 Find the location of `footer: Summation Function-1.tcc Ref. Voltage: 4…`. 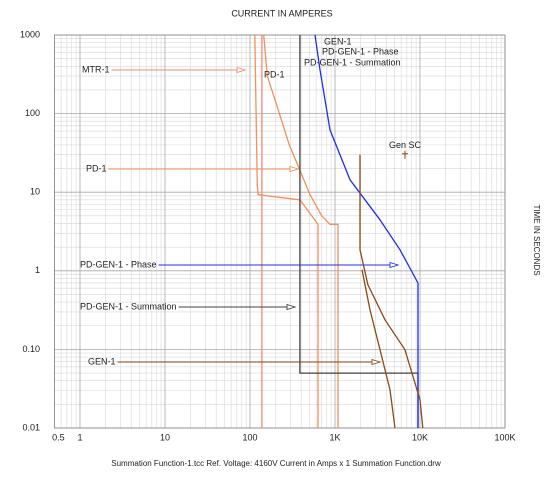

footer: Summation Function-1.tcc Ref. Voltage: 4… is located at coordinates (276, 463).